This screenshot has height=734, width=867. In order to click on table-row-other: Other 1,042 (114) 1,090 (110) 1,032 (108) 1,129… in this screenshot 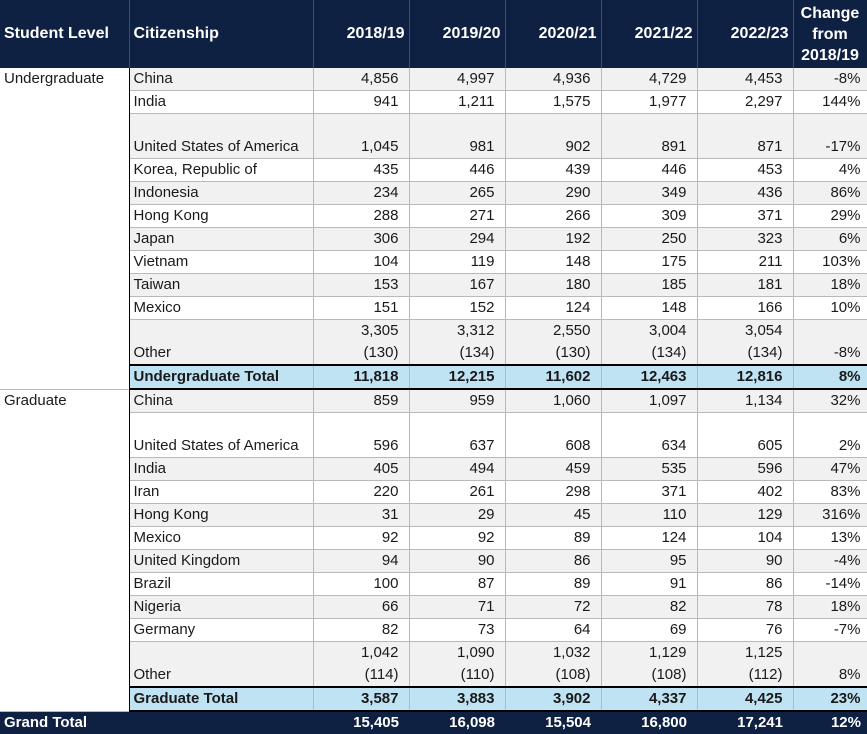, I will do `click(433, 664)`.